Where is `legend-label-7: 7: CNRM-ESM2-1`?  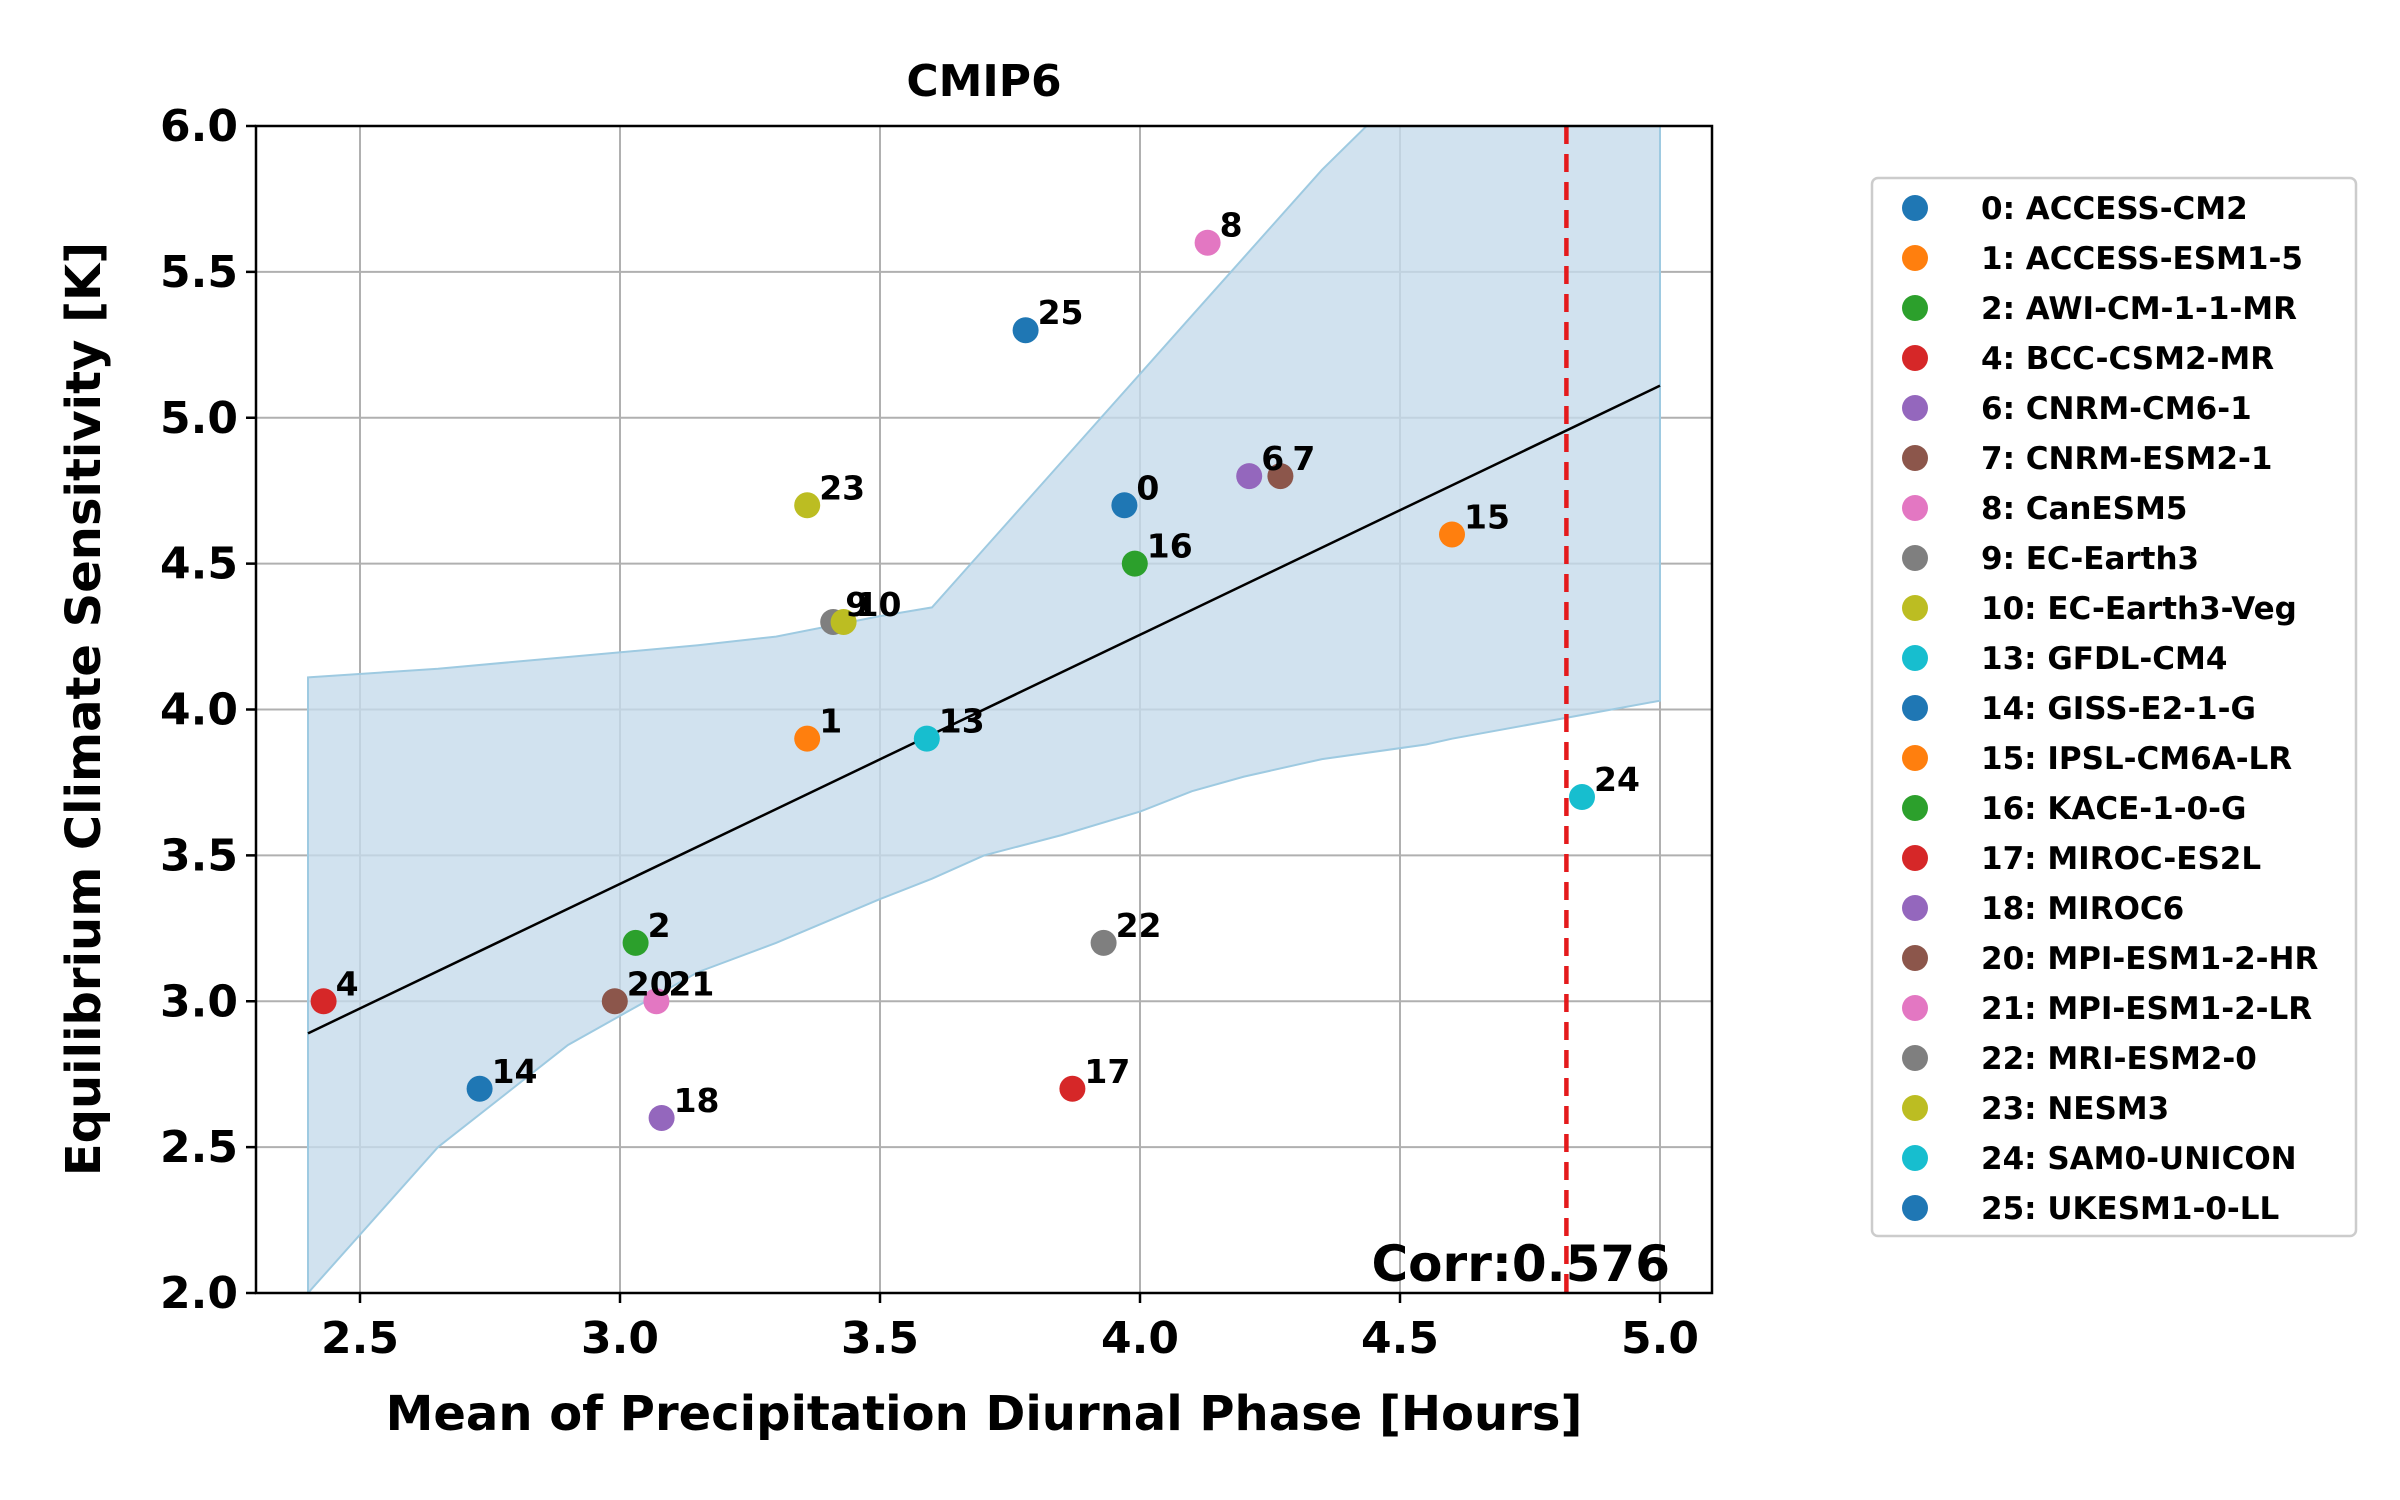 legend-label-7: 7: CNRM-ESM2-1 is located at coordinates (2126, 459).